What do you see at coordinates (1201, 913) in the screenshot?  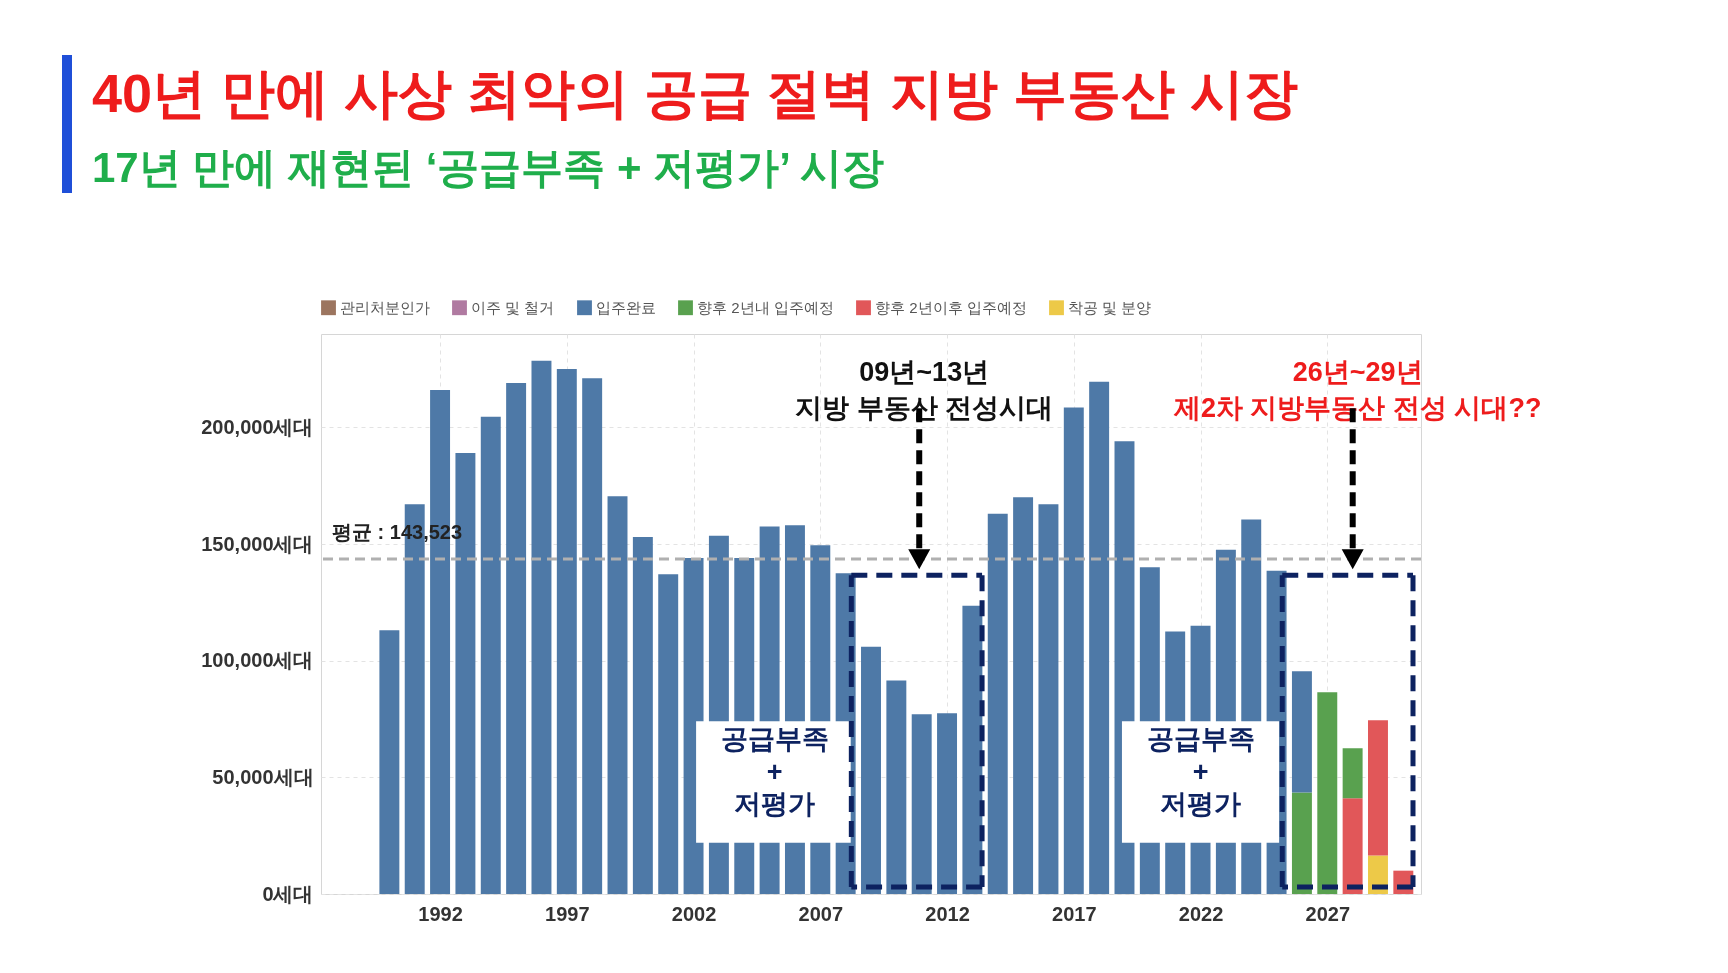 I see `x-tick-label: 2022` at bounding box center [1201, 913].